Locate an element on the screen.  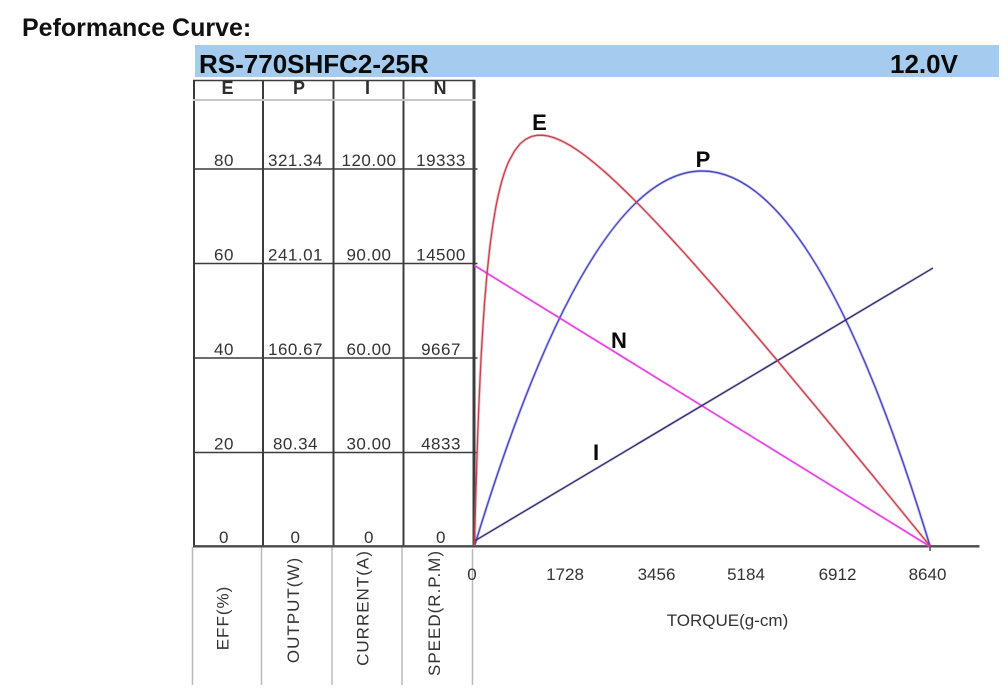
svg-text: 40 is located at coordinates (224, 349).